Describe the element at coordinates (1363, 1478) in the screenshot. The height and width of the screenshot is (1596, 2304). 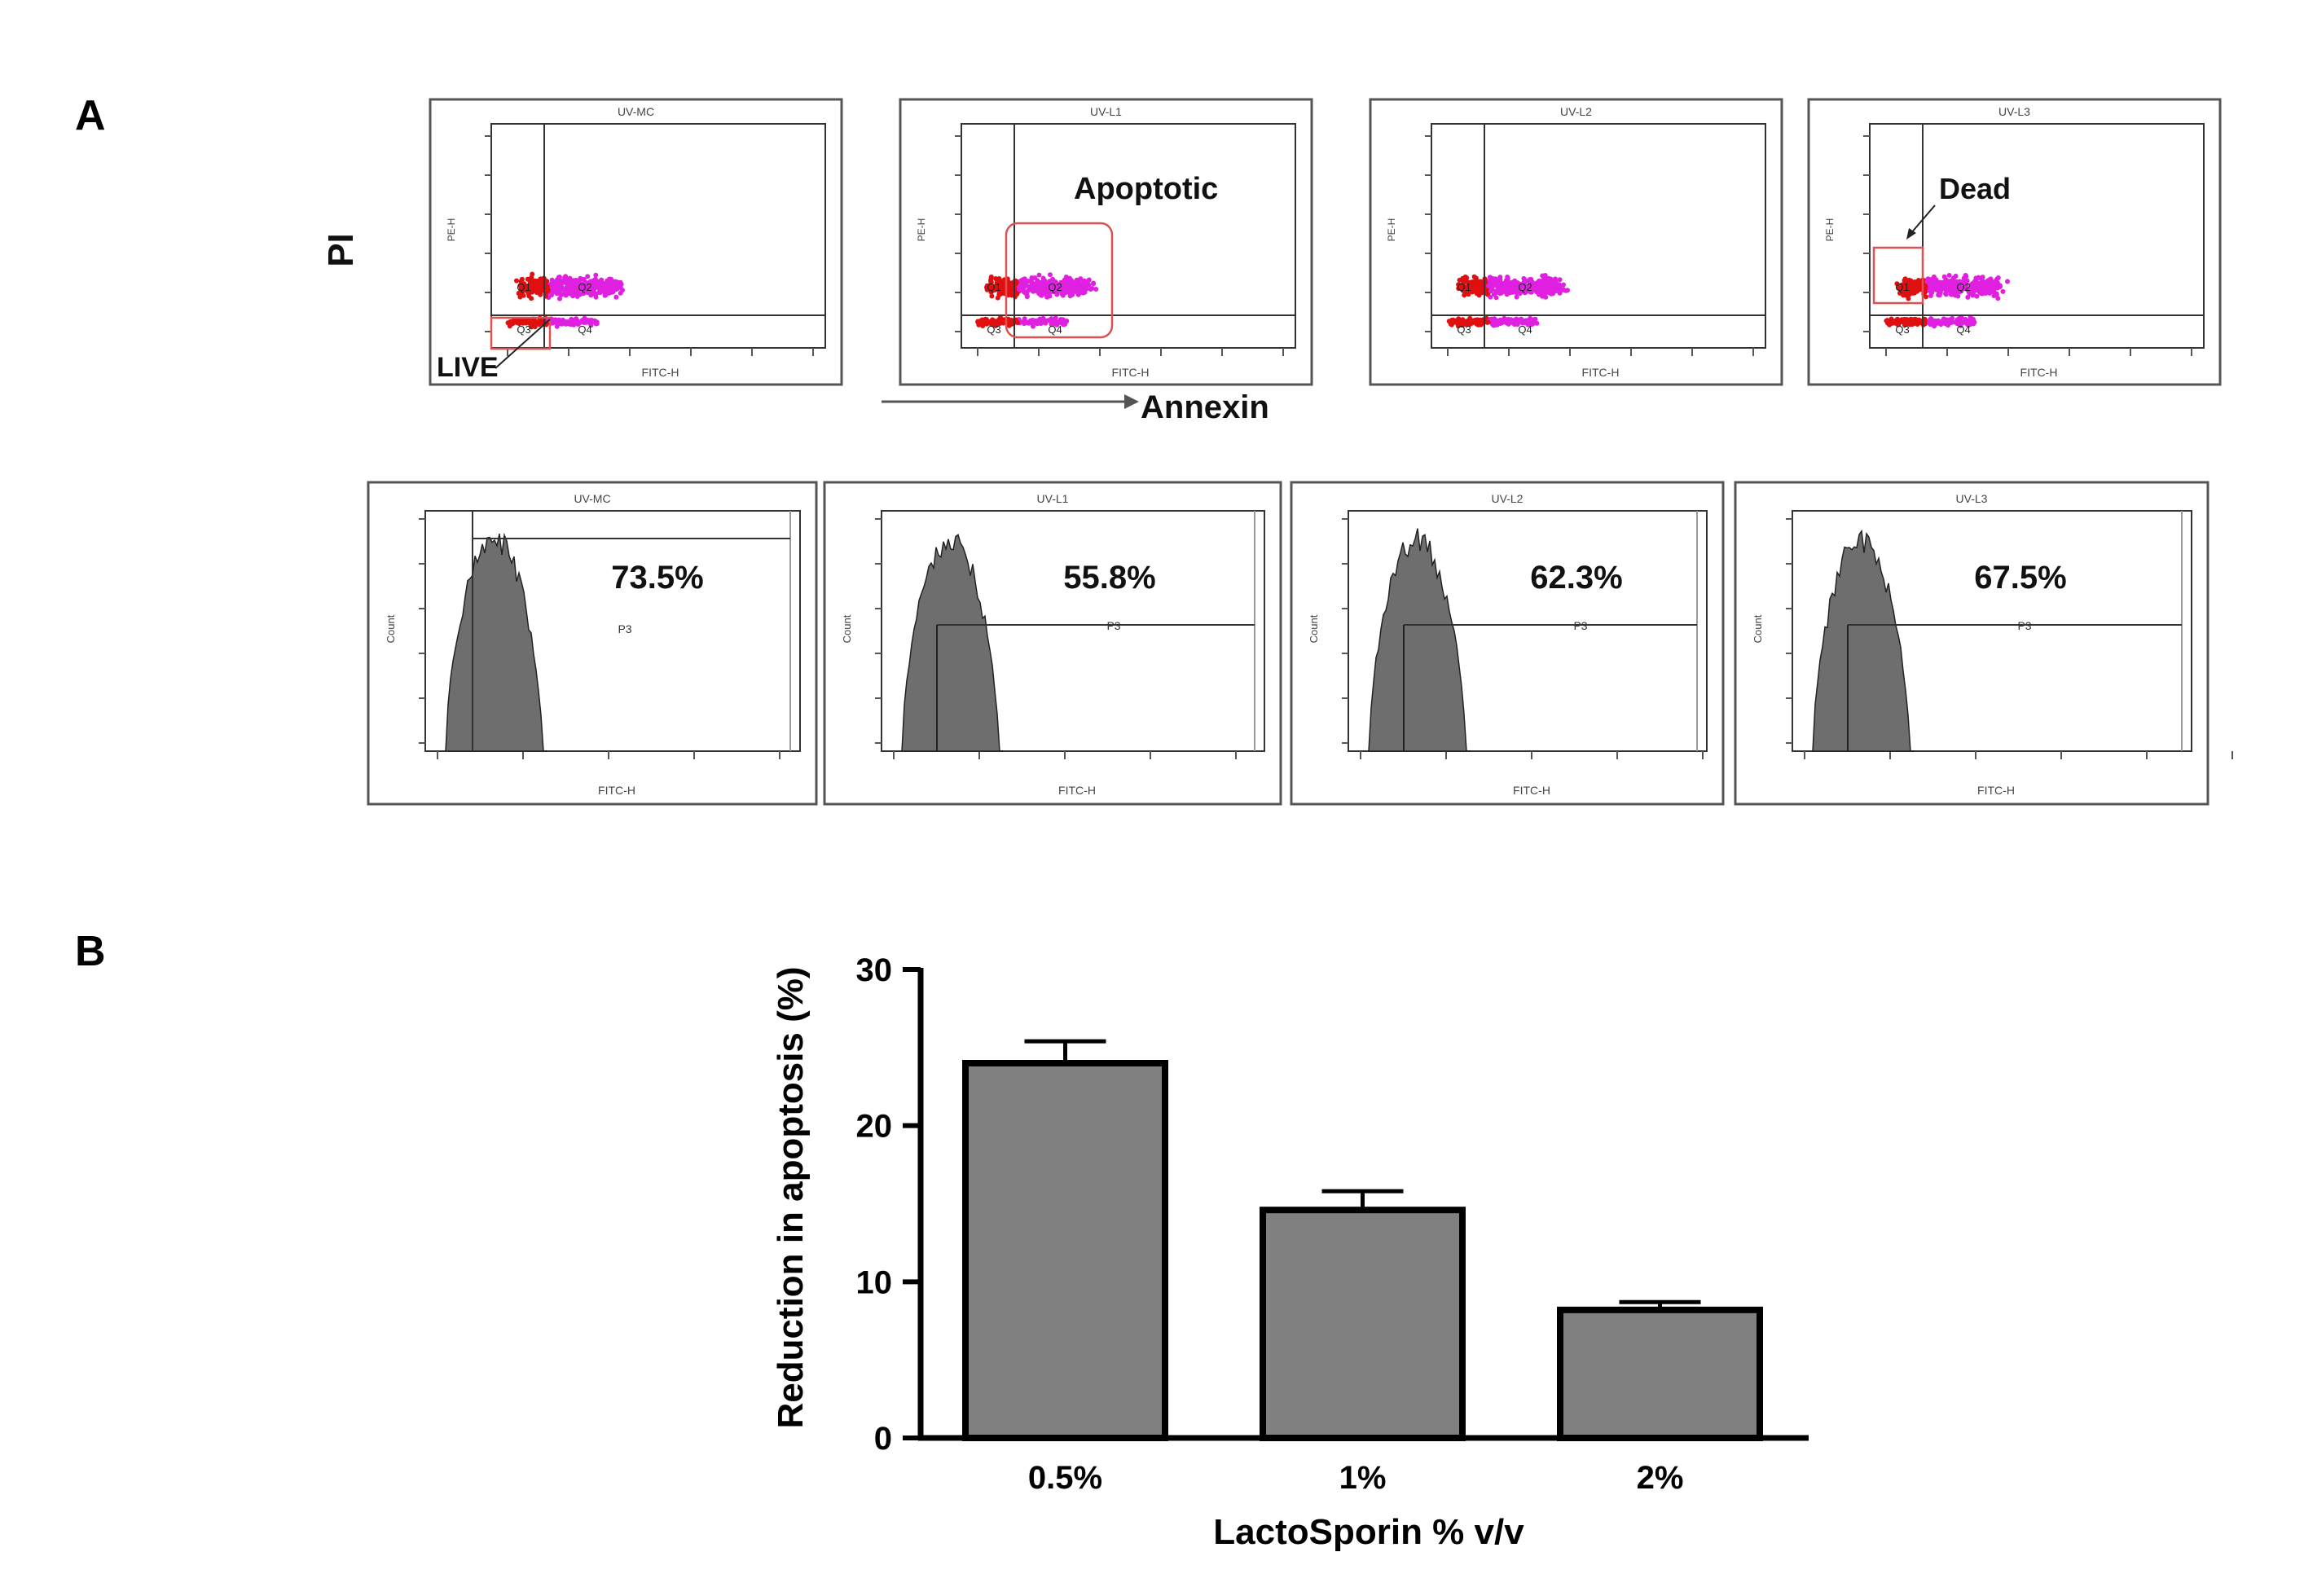
I see `x-tick-label: 1%` at that location.